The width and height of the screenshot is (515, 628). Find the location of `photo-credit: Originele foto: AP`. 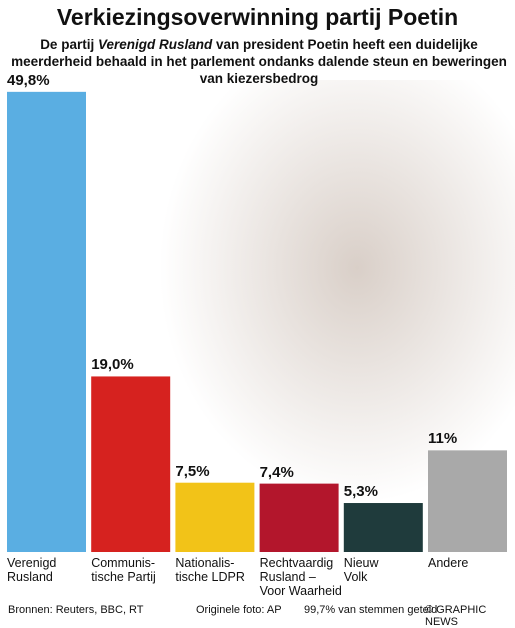

photo-credit: Originele foto: AP is located at coordinates (239, 610).